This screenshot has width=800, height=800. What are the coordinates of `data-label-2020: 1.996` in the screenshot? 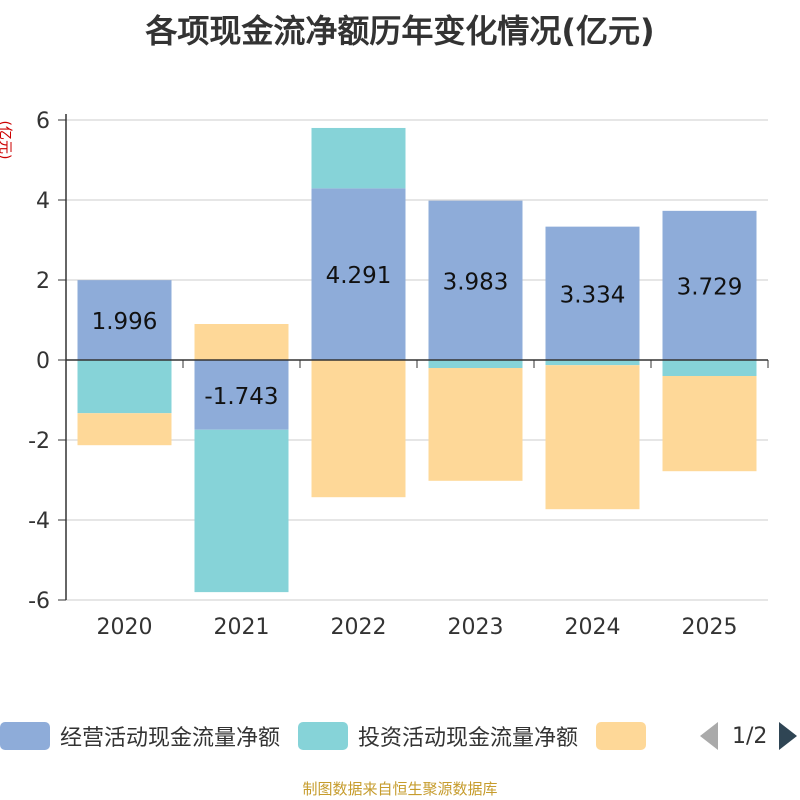 It's located at (125, 322).